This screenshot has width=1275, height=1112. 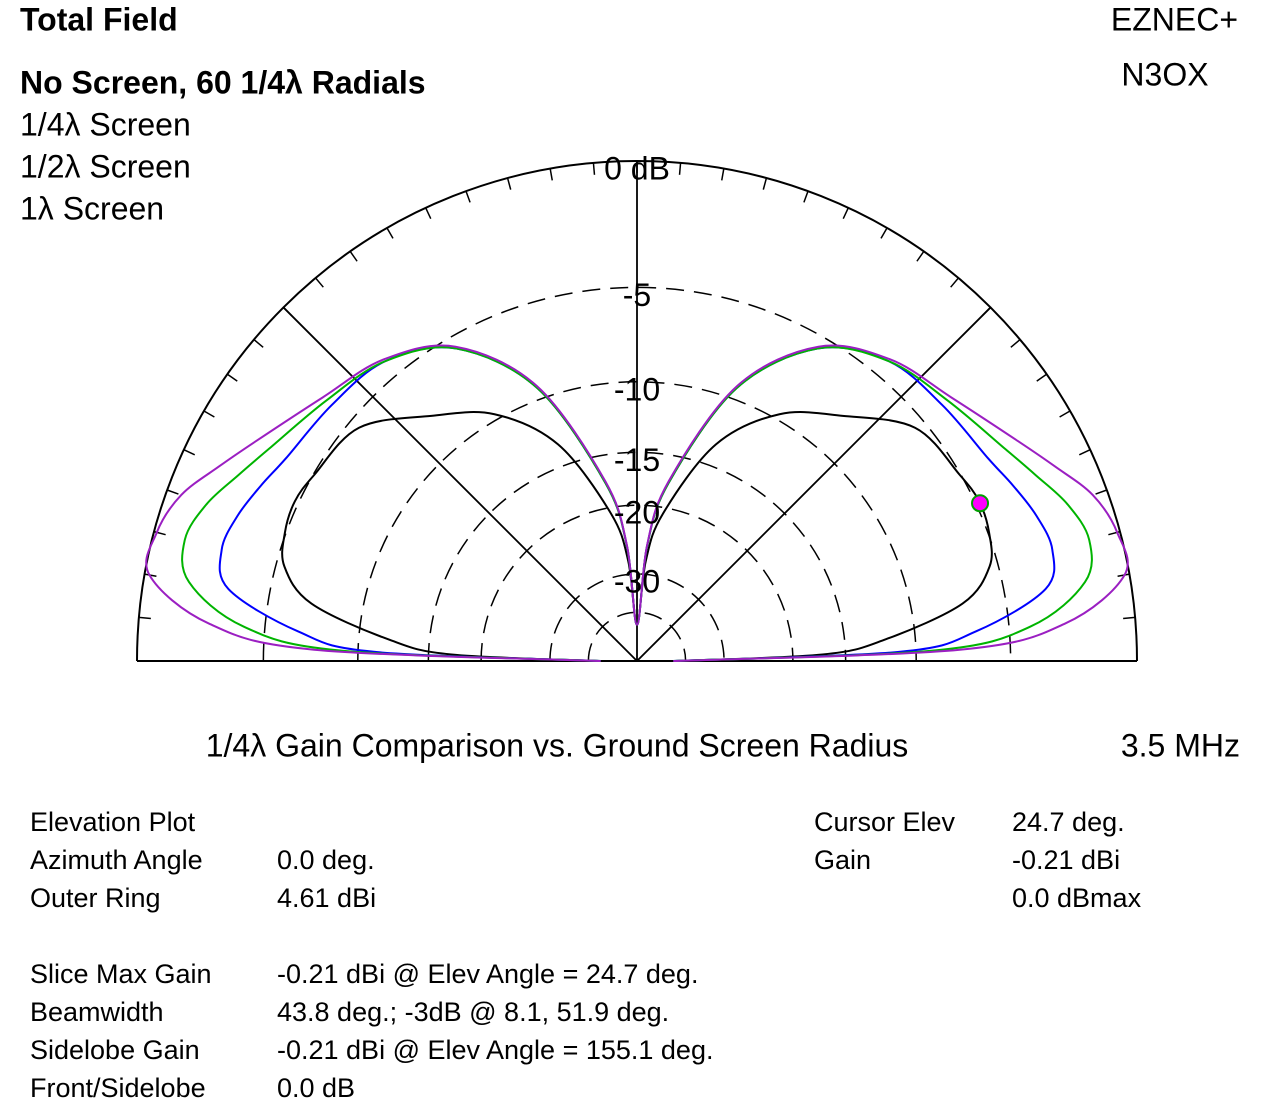 What do you see at coordinates (487, 974) in the screenshot?
I see `info-value: -0.21 dBi @ Elev Angle = 24.7 deg.` at bounding box center [487, 974].